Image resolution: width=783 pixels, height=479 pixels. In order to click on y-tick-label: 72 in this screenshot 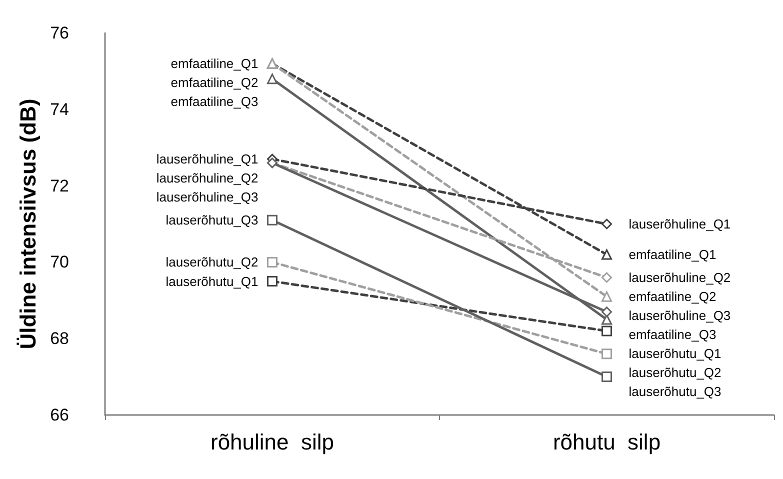, I will do `click(59, 186)`.